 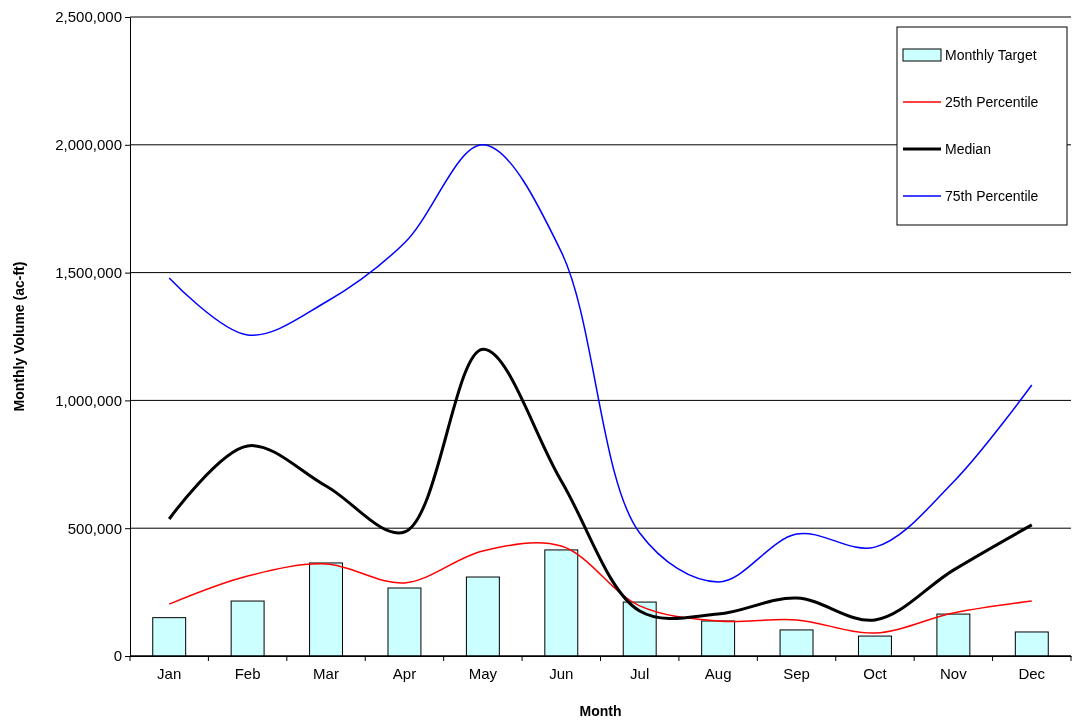 What do you see at coordinates (169, 673) in the screenshot?
I see `x-tick-label: Jan` at bounding box center [169, 673].